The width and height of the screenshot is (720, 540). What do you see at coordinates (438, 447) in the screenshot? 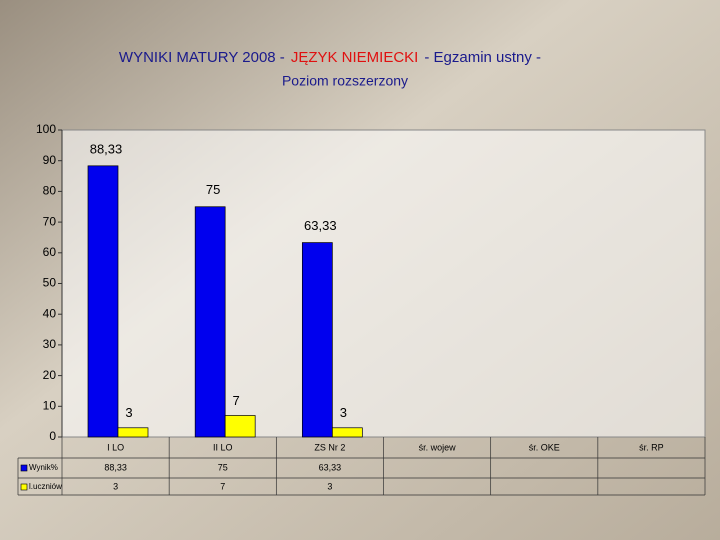
I see `x-tick-label: śr. wojew` at bounding box center [438, 447].